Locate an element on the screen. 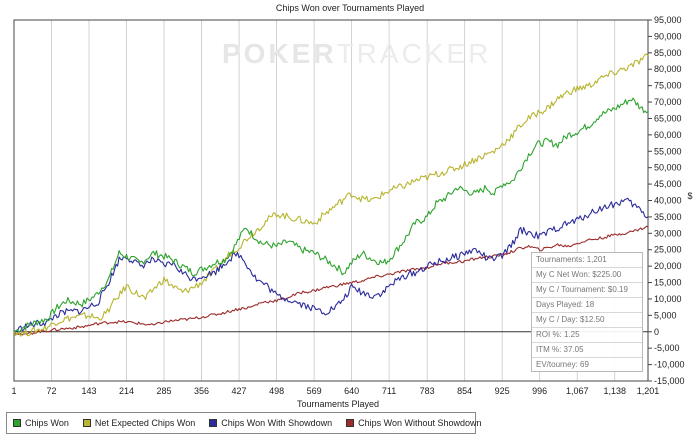  x-tick-label: 143 is located at coordinates (89, 391).